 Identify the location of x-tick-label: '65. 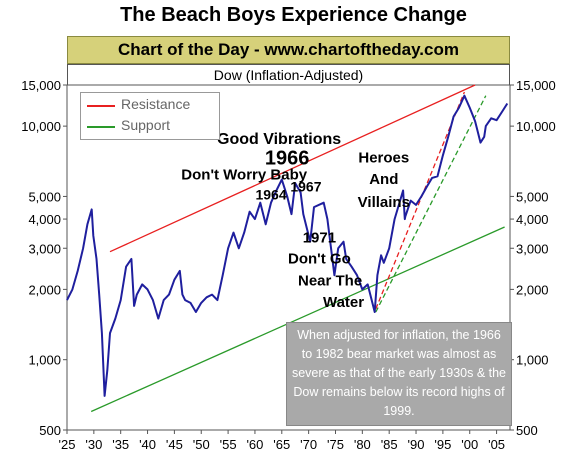
(281, 444).